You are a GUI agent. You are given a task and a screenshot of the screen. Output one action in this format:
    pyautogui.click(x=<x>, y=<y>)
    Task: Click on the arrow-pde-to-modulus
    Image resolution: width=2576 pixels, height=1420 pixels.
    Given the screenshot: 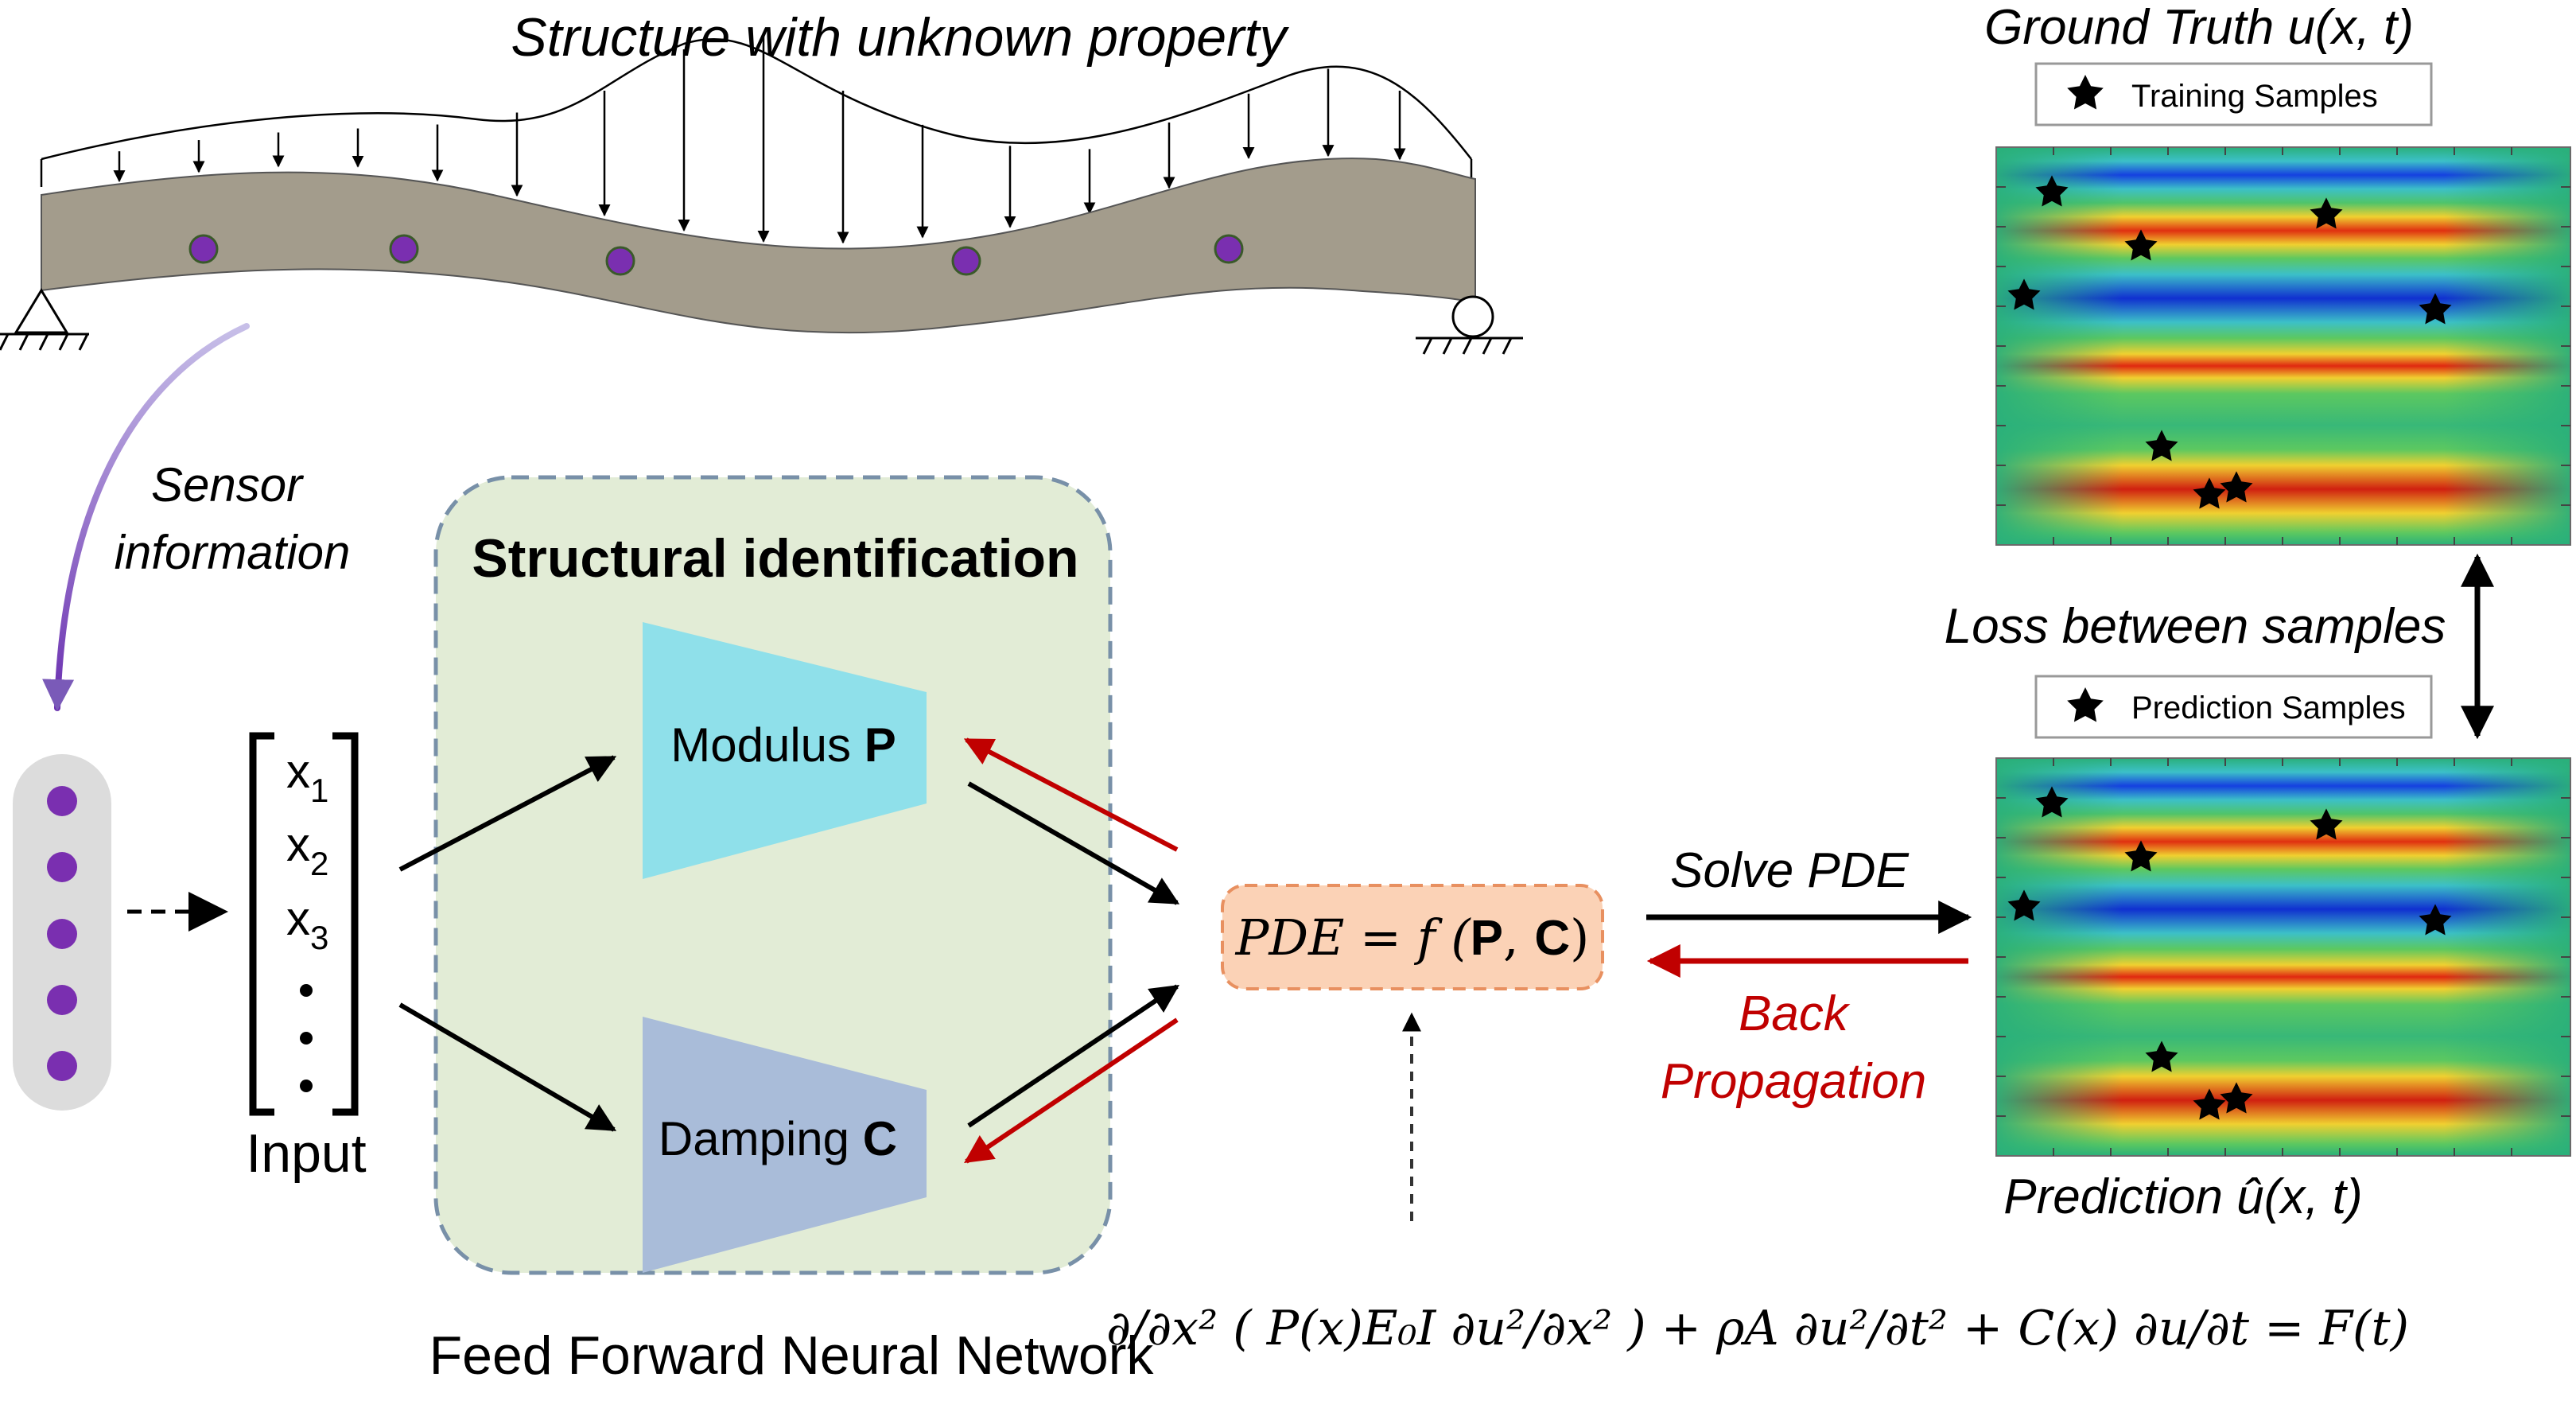 What is the action you would take?
    pyautogui.click(x=1071, y=794)
    